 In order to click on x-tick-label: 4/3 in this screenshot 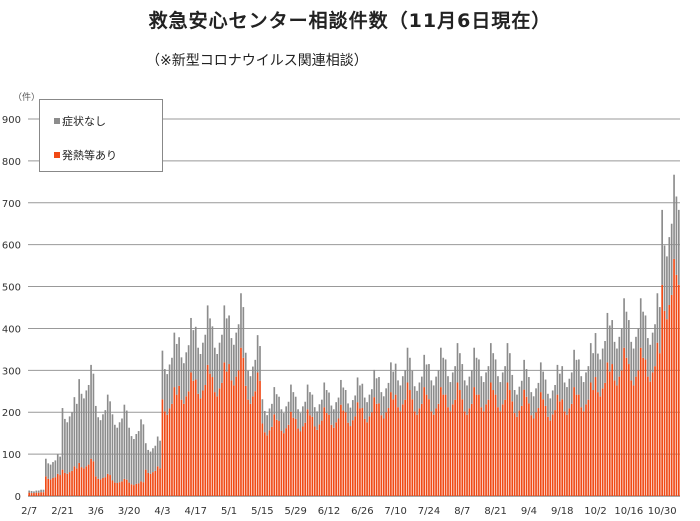, I will do `click(162, 511)`.